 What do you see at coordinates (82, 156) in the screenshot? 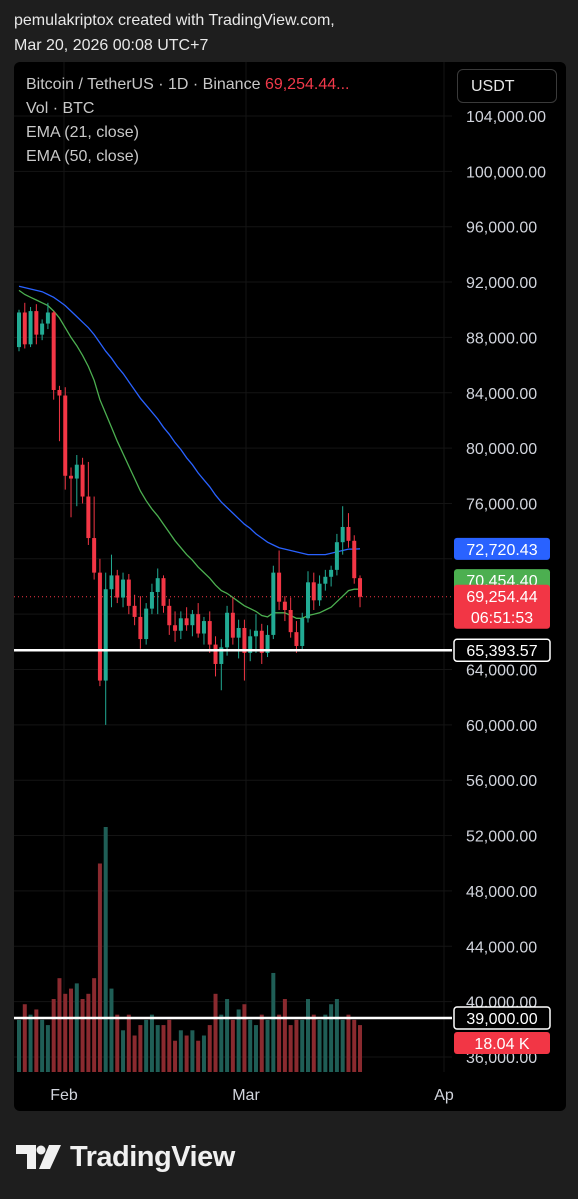
I see `ema50-legend: EMA (50, close)` at bounding box center [82, 156].